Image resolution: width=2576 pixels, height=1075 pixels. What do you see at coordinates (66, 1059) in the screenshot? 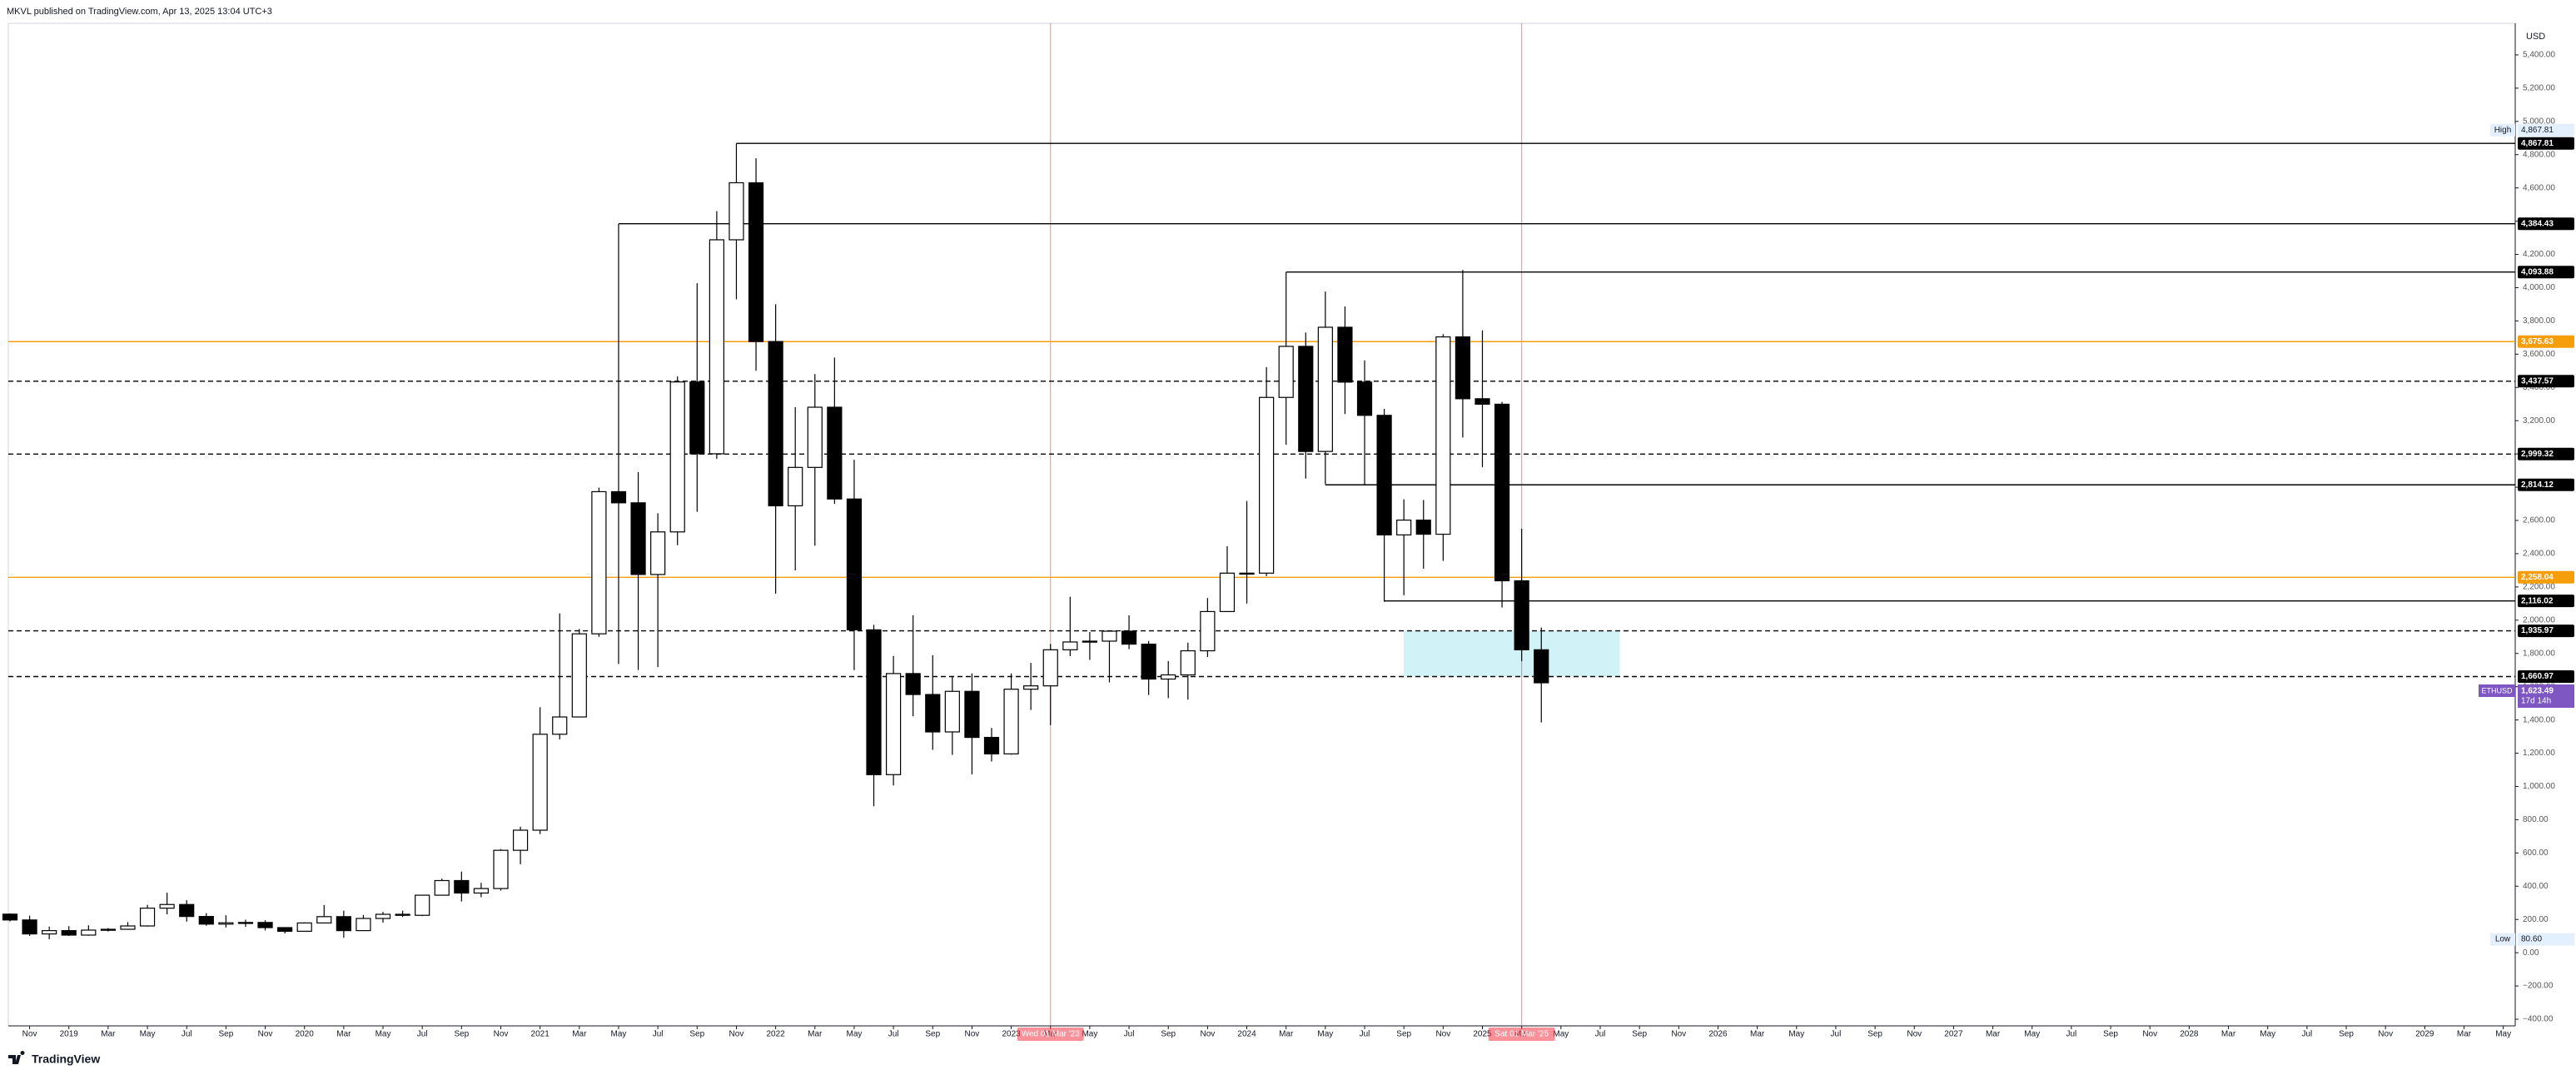
I see `brand: TradingView` at bounding box center [66, 1059].